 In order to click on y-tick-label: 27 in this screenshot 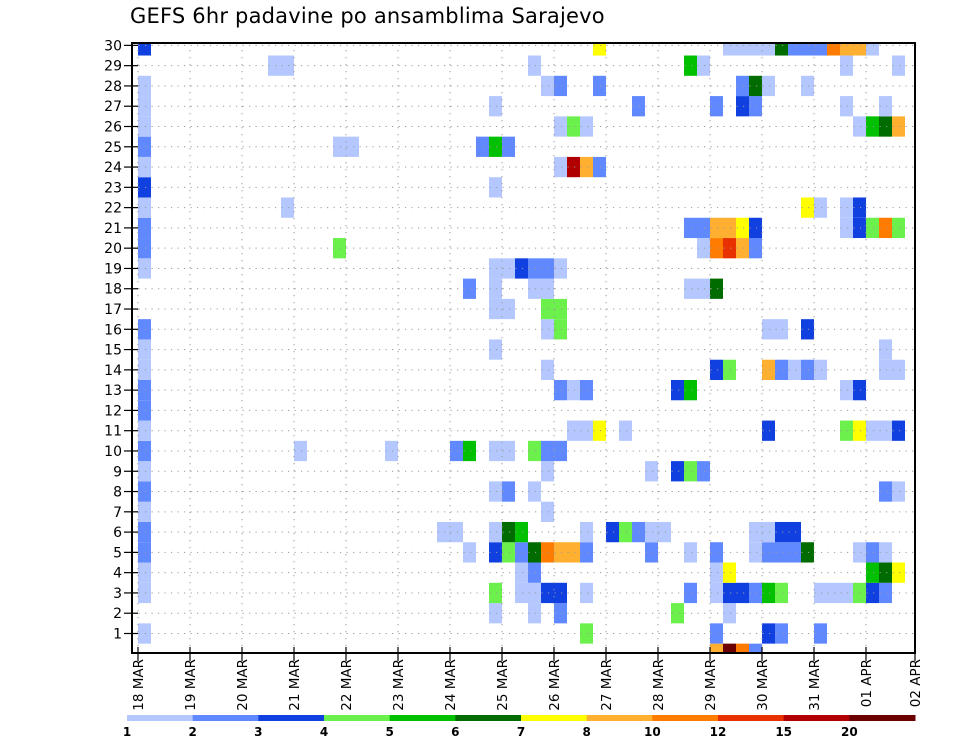, I will do `click(113, 107)`.